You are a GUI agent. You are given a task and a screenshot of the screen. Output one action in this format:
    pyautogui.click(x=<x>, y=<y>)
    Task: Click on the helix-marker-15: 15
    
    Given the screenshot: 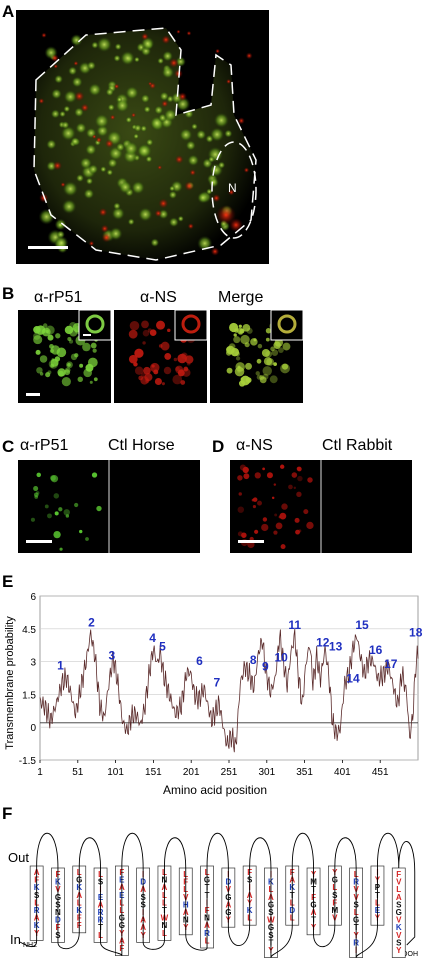 What is the action you would take?
    pyautogui.click(x=362, y=625)
    